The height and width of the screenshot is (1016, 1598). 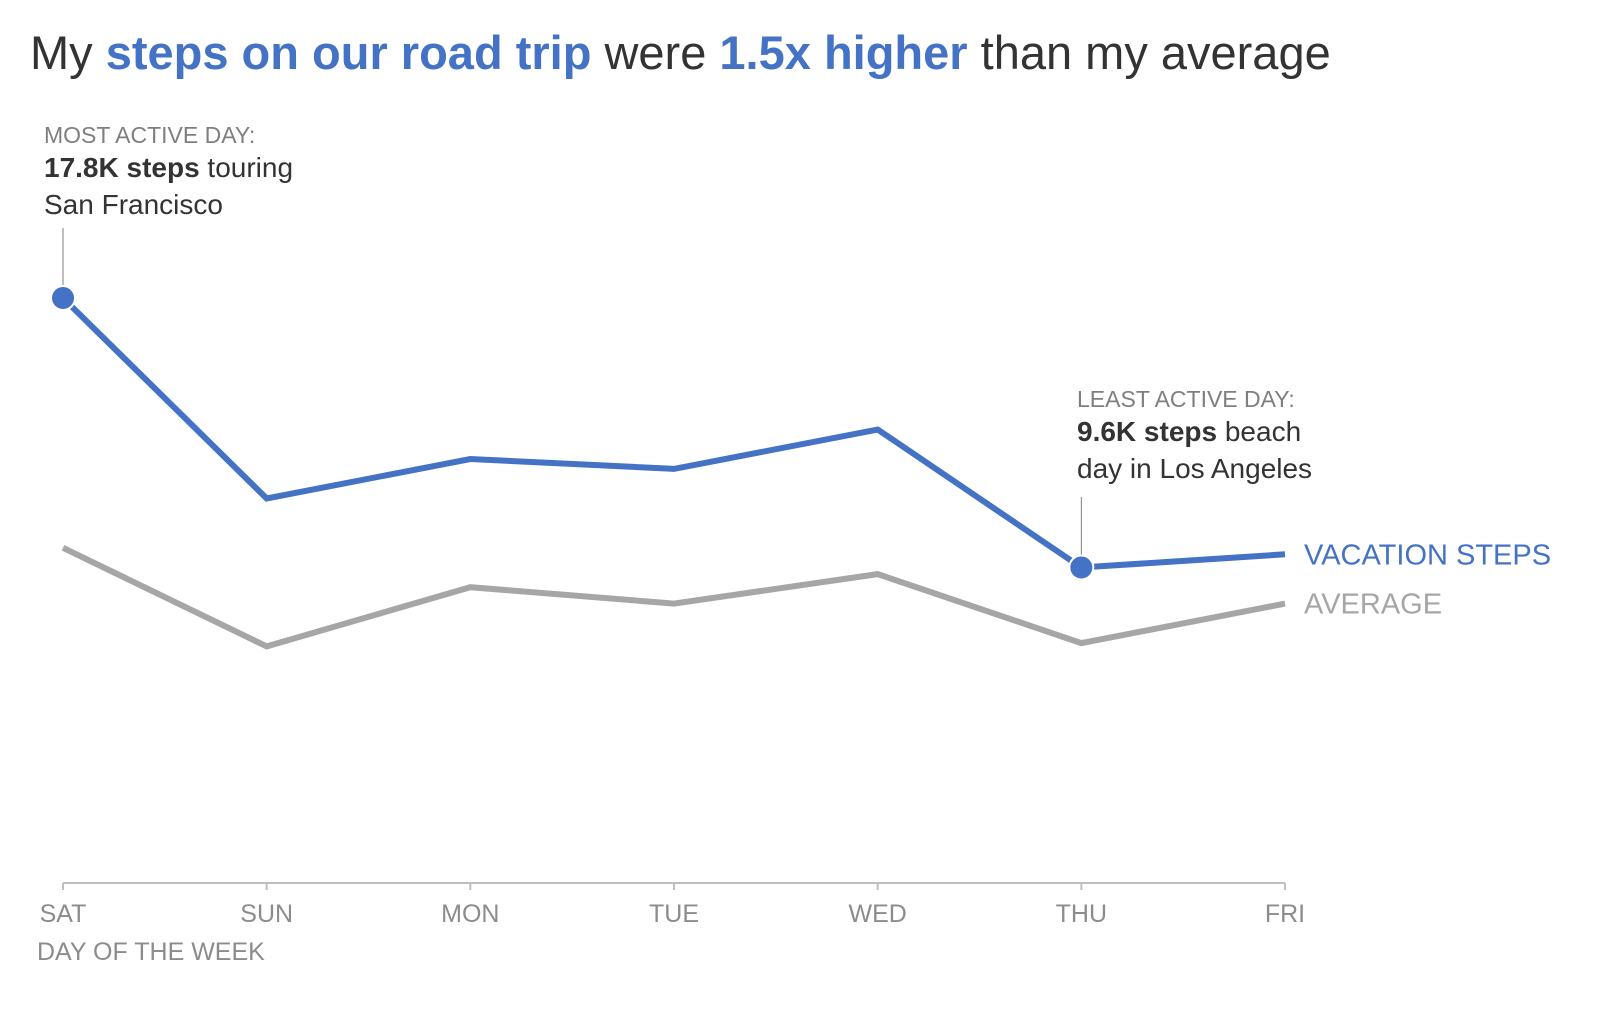 I want to click on annotation-least-active-line1: 9.6K steps beach, so click(x=1189, y=431).